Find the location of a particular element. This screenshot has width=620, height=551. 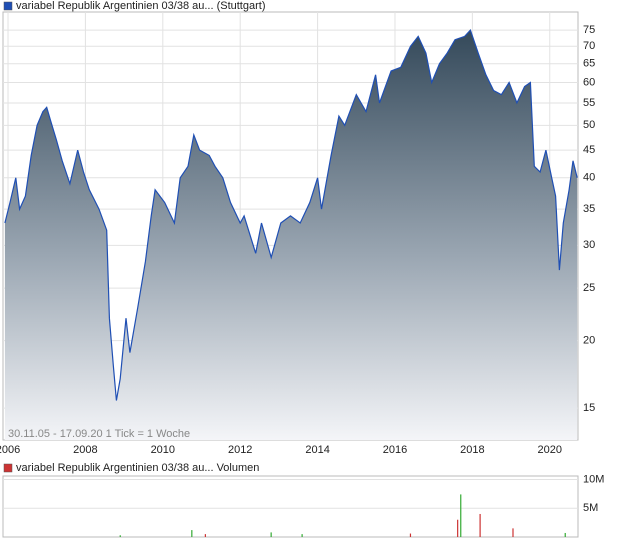

y-tick-label: 40 is located at coordinates (589, 178).